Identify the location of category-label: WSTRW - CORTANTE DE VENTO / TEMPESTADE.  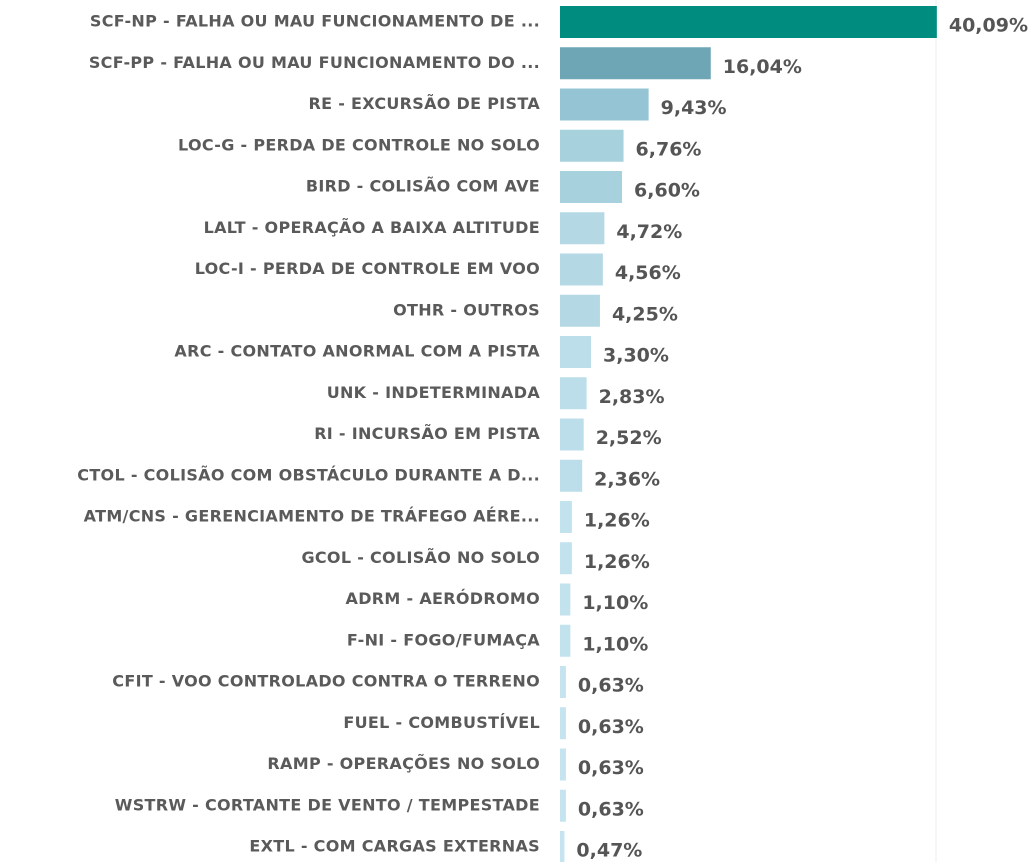
(327, 804).